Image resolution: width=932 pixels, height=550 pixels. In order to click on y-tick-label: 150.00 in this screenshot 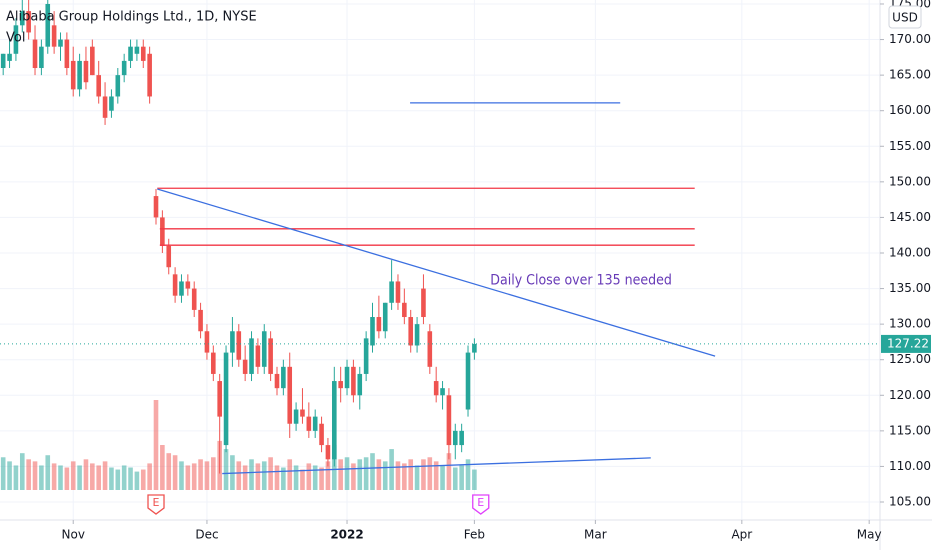, I will do `click(910, 181)`.